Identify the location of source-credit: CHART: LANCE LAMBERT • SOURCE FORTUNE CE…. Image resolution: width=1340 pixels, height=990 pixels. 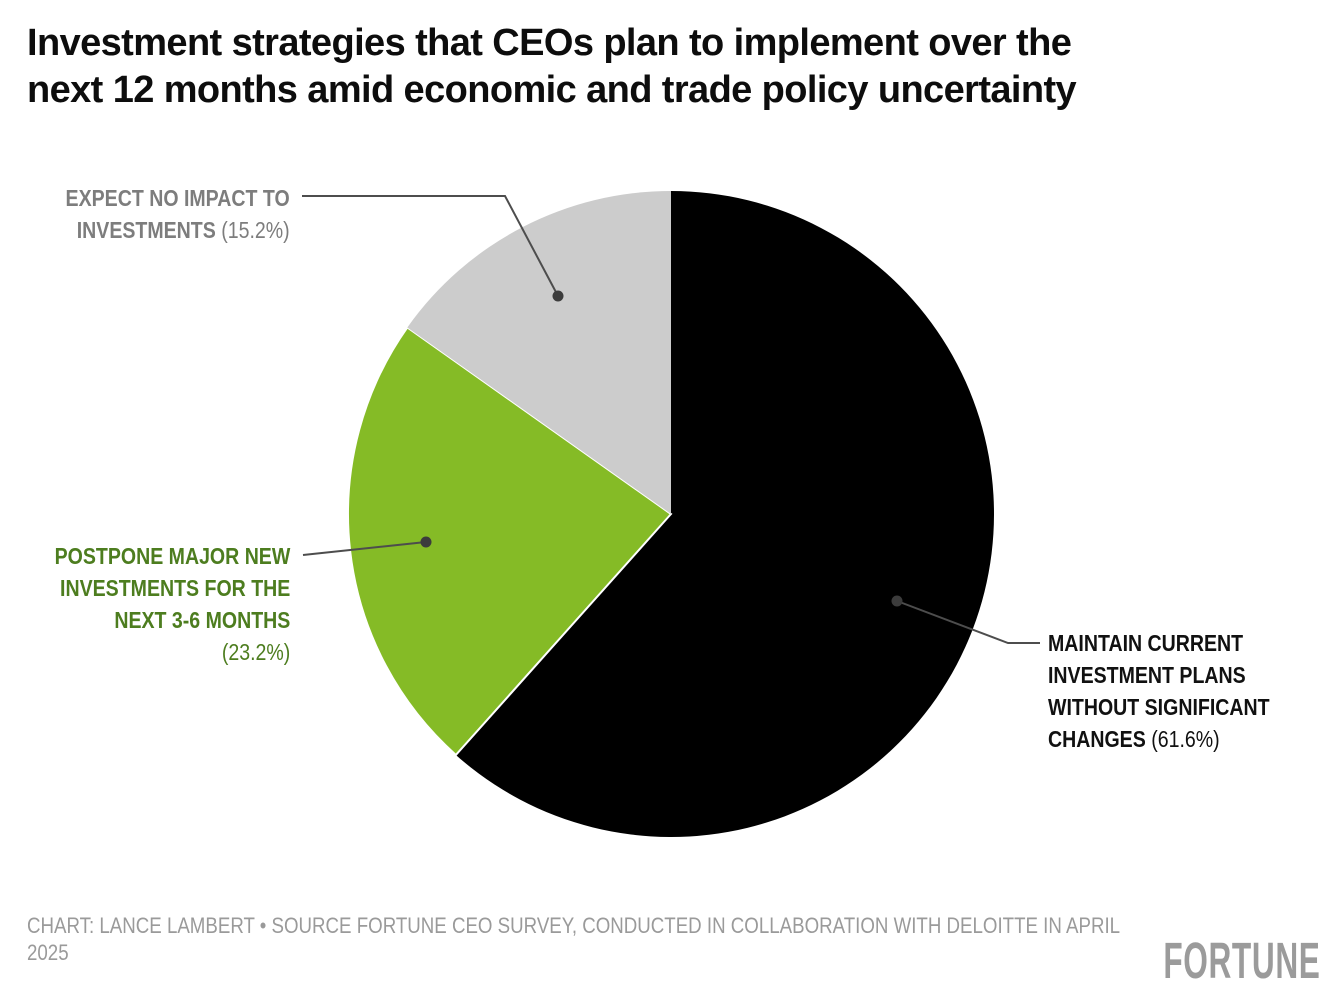
(573, 939).